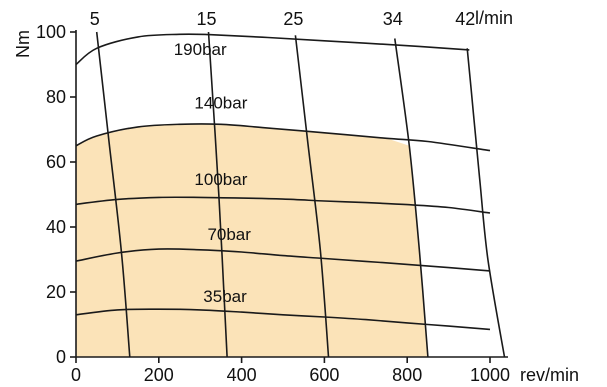 This screenshot has width=607, height=387. What do you see at coordinates (393, 19) in the screenshot?
I see `flow-tick-label: 34` at bounding box center [393, 19].